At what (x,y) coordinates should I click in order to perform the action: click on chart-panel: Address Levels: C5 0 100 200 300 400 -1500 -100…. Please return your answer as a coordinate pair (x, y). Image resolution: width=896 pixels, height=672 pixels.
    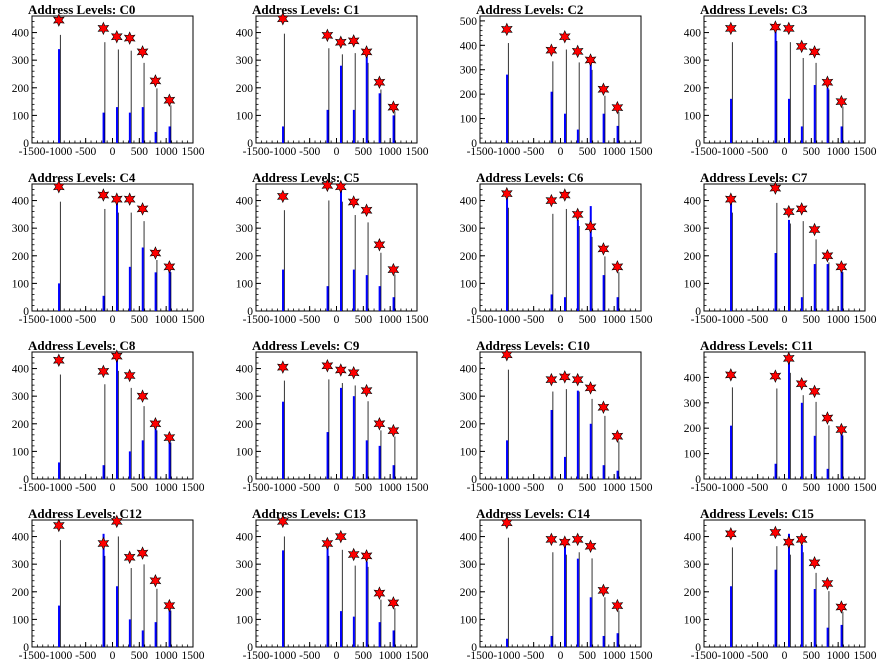
    Looking at the image, I should click on (332, 248).